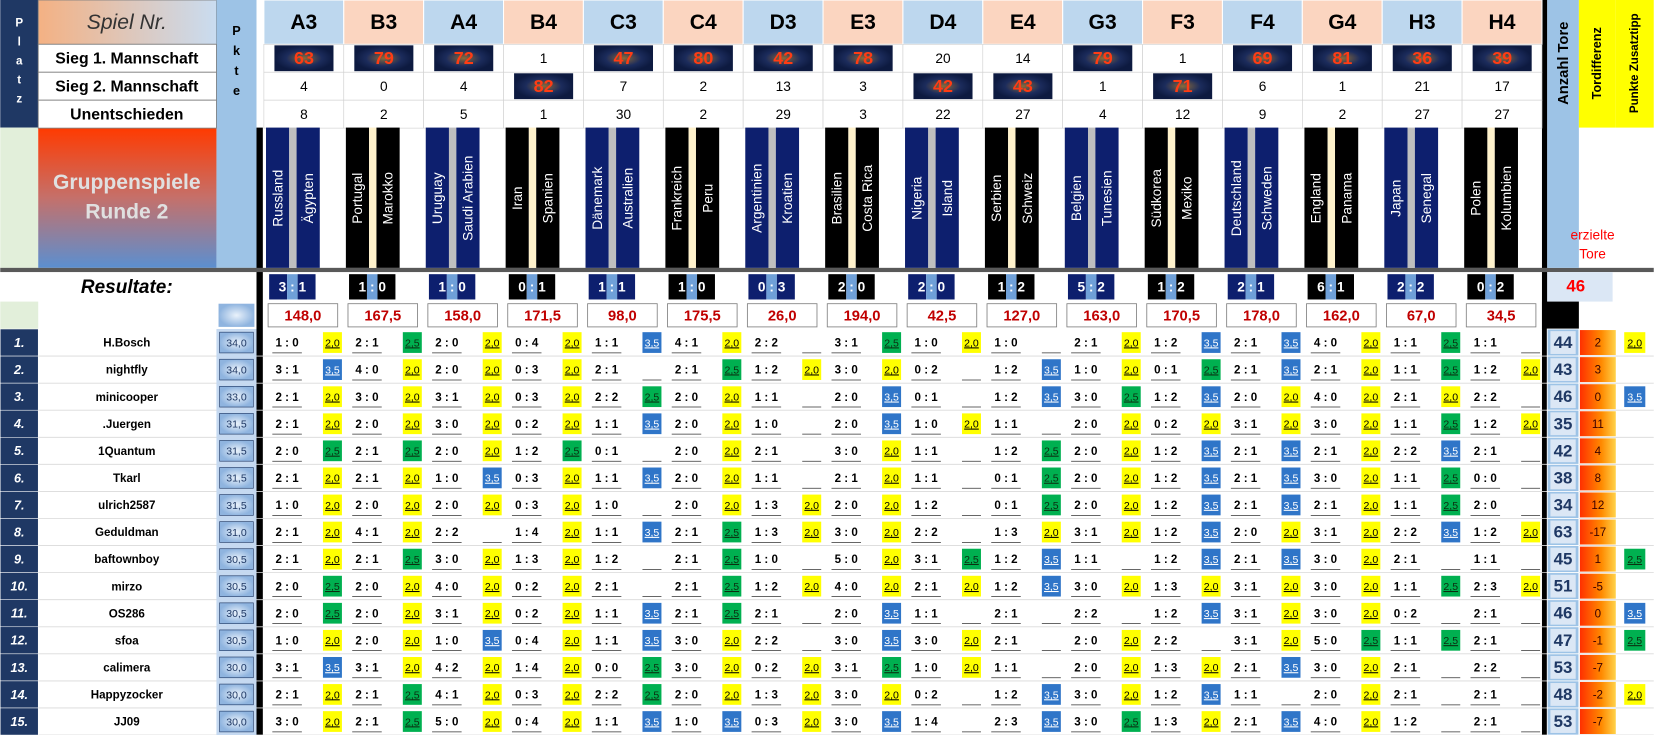 The width and height of the screenshot is (1654, 735). Describe the element at coordinates (787, 198) in the screenshot. I see `team-away: Kroatien` at that location.